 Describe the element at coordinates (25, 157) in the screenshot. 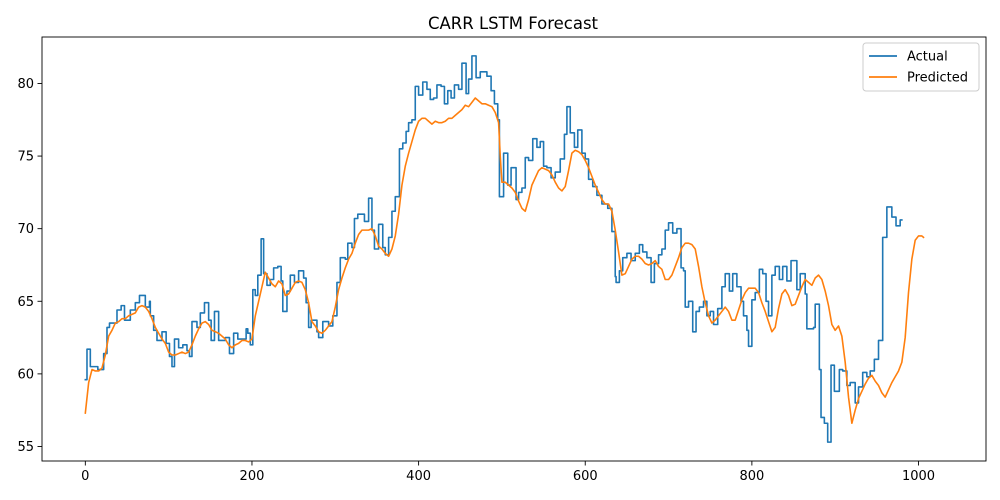

I see `y-tick-label: 75` at that location.